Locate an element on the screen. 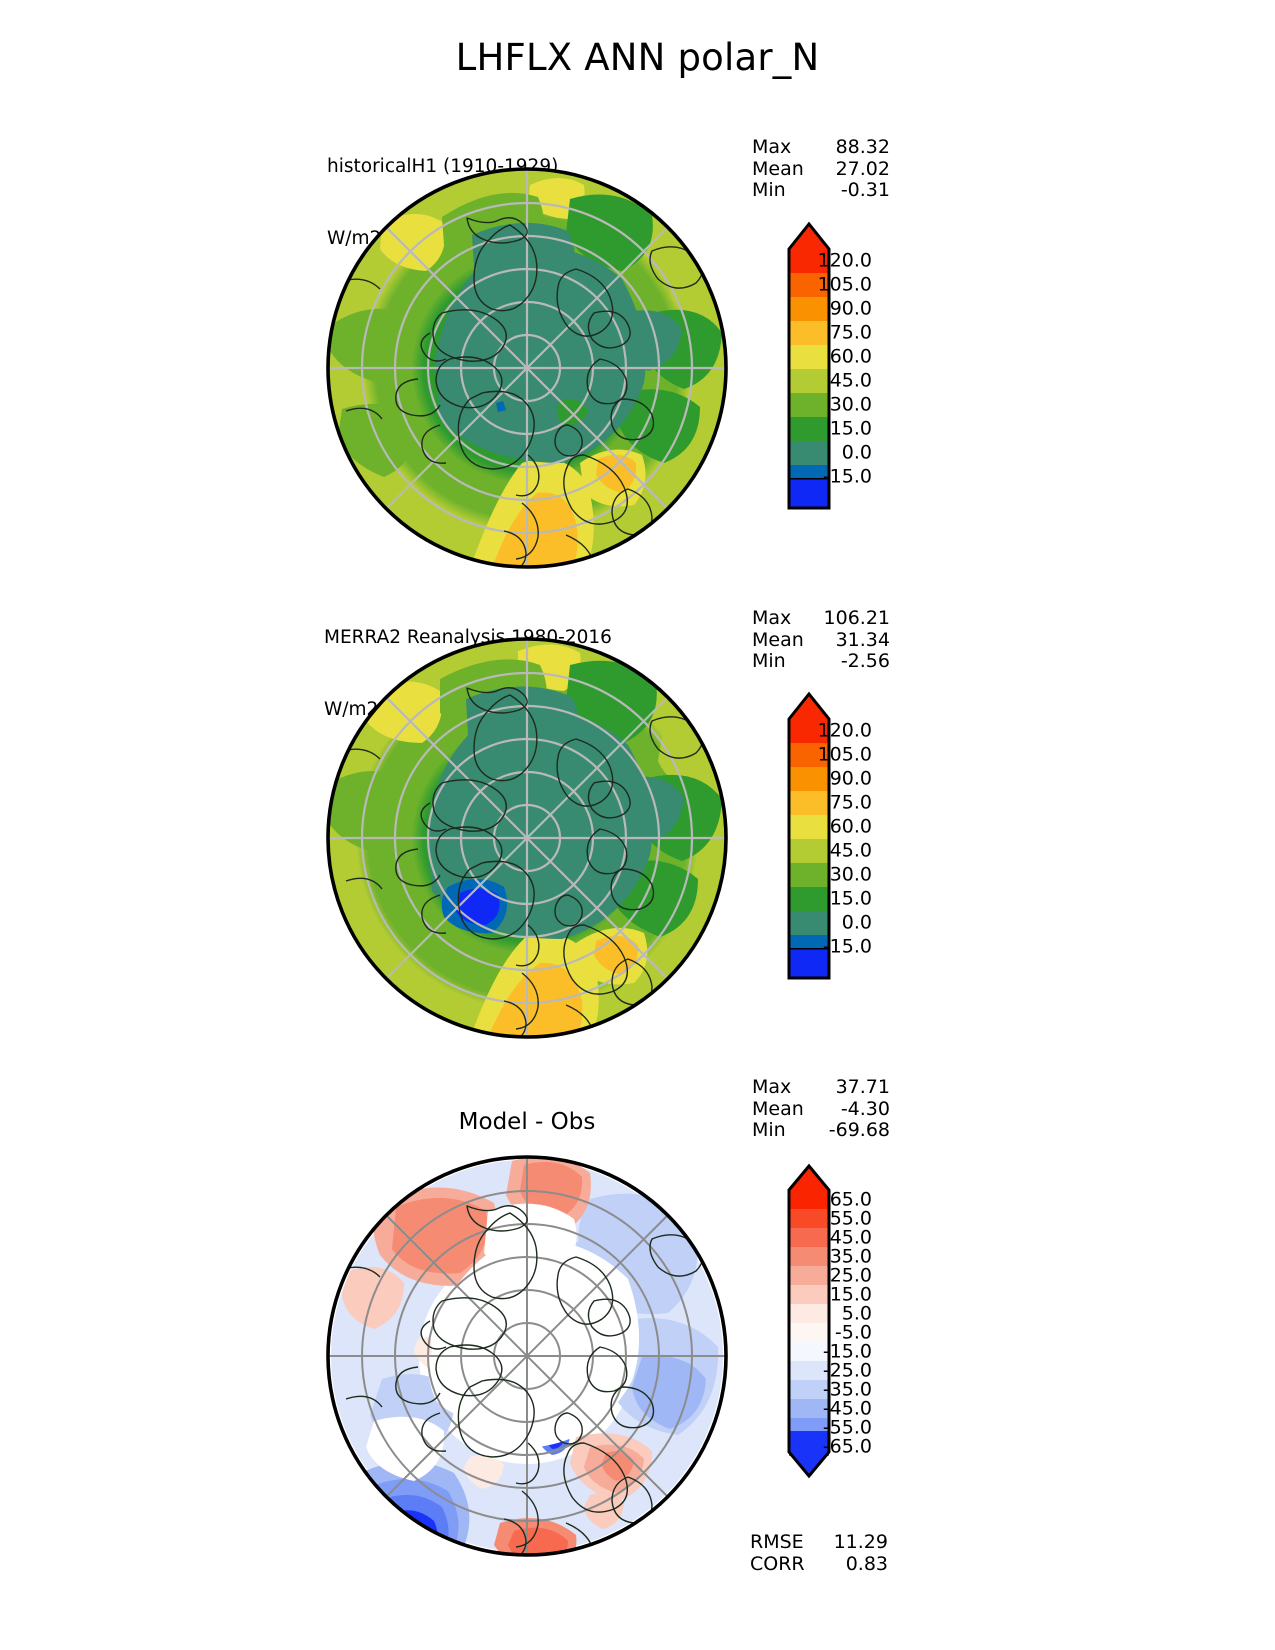 The width and height of the screenshot is (1275, 1650). cbar-tick: 65.0 is located at coordinates (850, 1199).